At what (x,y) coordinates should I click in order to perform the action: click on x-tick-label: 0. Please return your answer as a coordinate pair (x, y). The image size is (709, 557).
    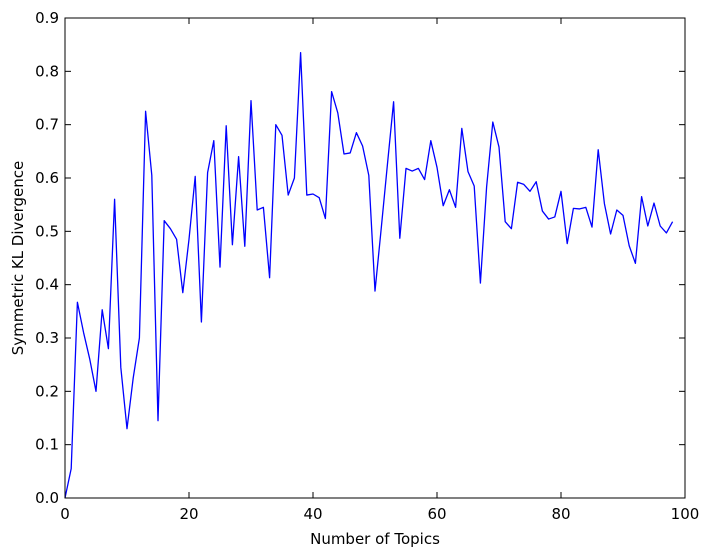
    Looking at the image, I should click on (65, 514).